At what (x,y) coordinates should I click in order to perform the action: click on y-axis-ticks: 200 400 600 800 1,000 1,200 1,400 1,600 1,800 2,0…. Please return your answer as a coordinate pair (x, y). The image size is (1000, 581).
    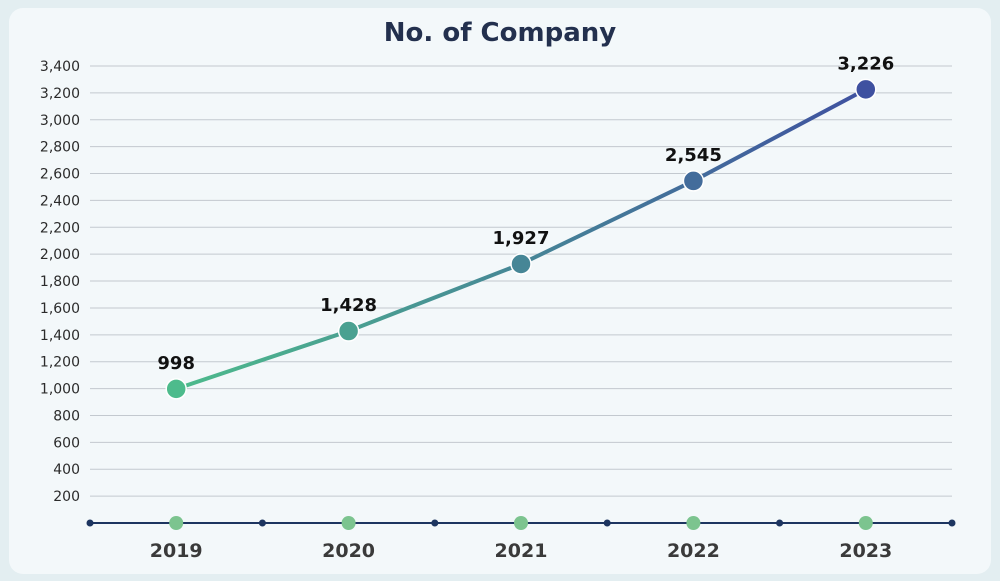
    Looking at the image, I should click on (60, 282).